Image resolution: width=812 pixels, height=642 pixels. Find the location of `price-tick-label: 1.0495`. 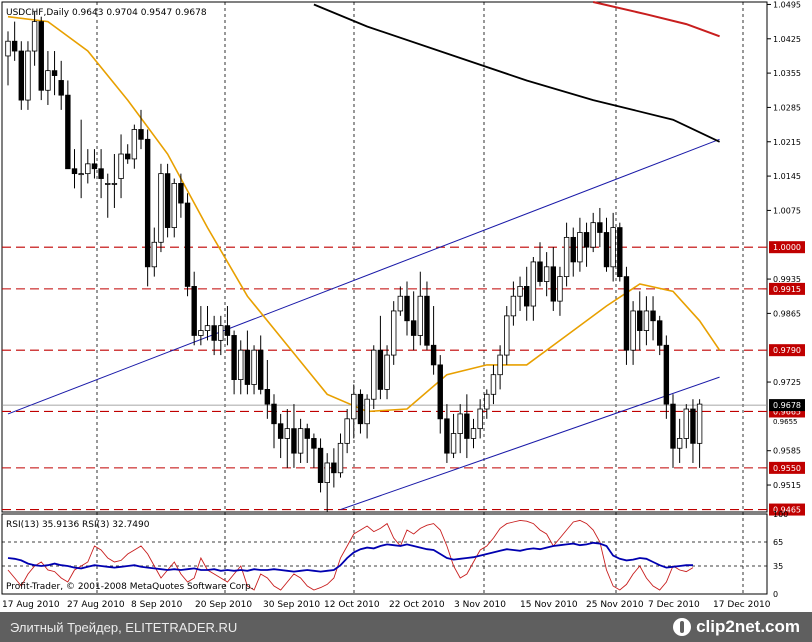

price-tick-label: 1.0495 is located at coordinates (787, 4).